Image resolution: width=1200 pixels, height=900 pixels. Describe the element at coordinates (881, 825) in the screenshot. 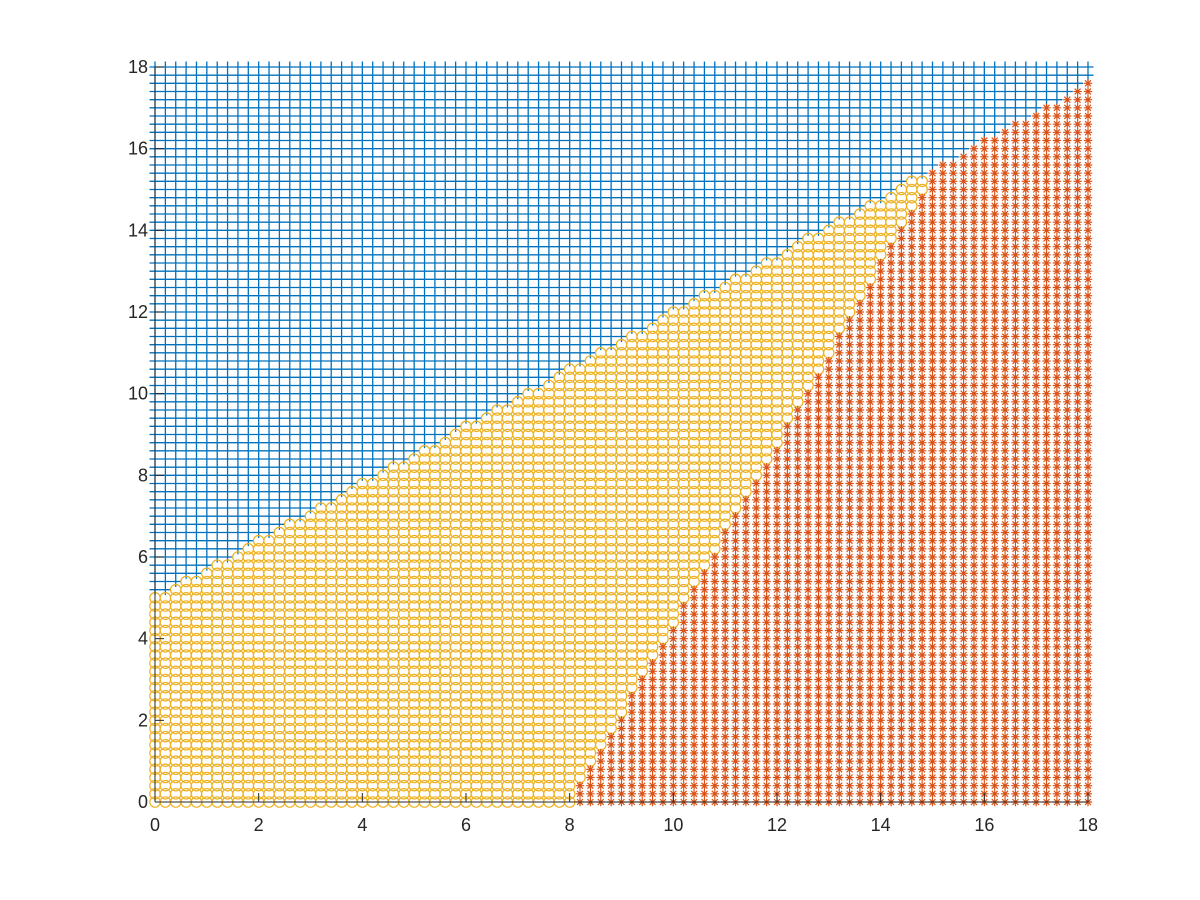

I see `x-tick-label: 14` at that location.